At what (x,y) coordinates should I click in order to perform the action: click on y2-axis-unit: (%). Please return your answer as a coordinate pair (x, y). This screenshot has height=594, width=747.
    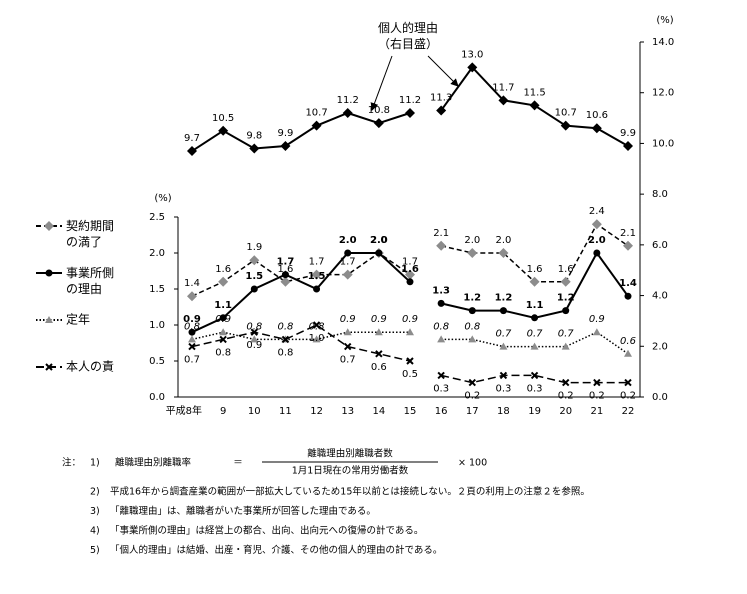
    Looking at the image, I should click on (664, 20).